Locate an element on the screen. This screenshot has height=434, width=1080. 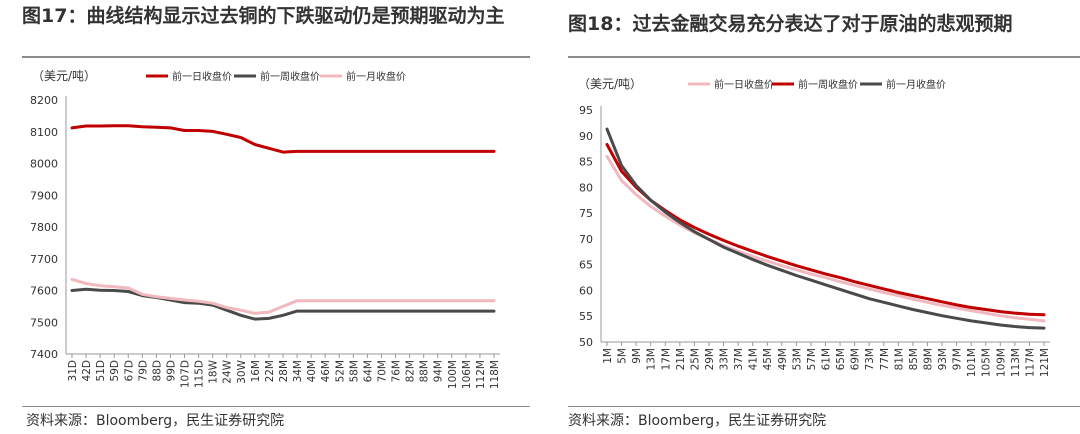
x-tick-label: 30W is located at coordinates (242, 371).